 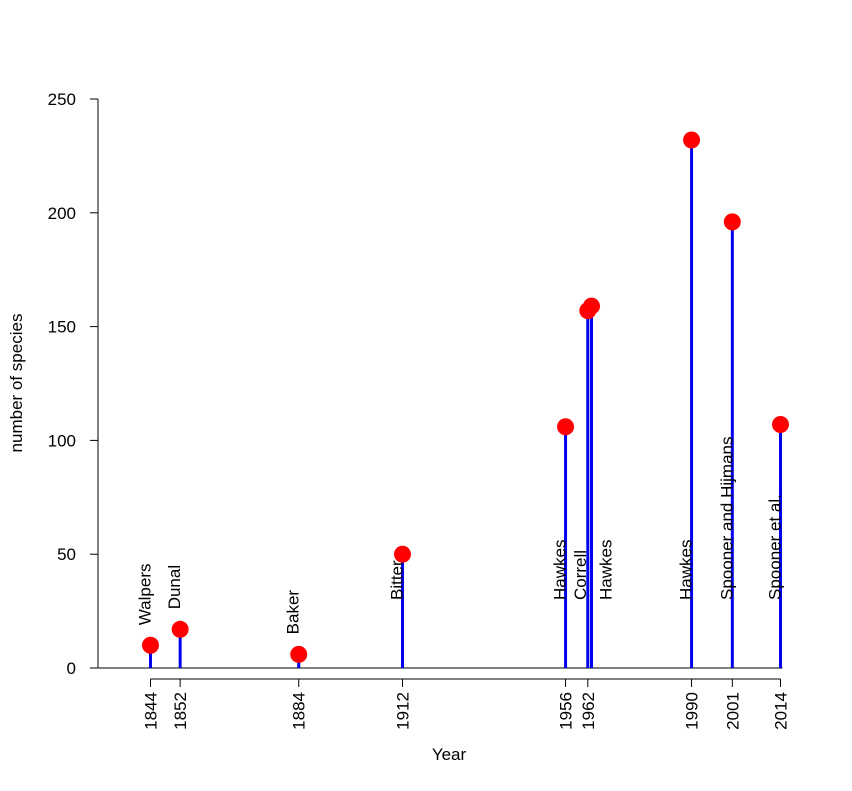 I want to click on y-tick-label: 250, so click(x=62, y=99).